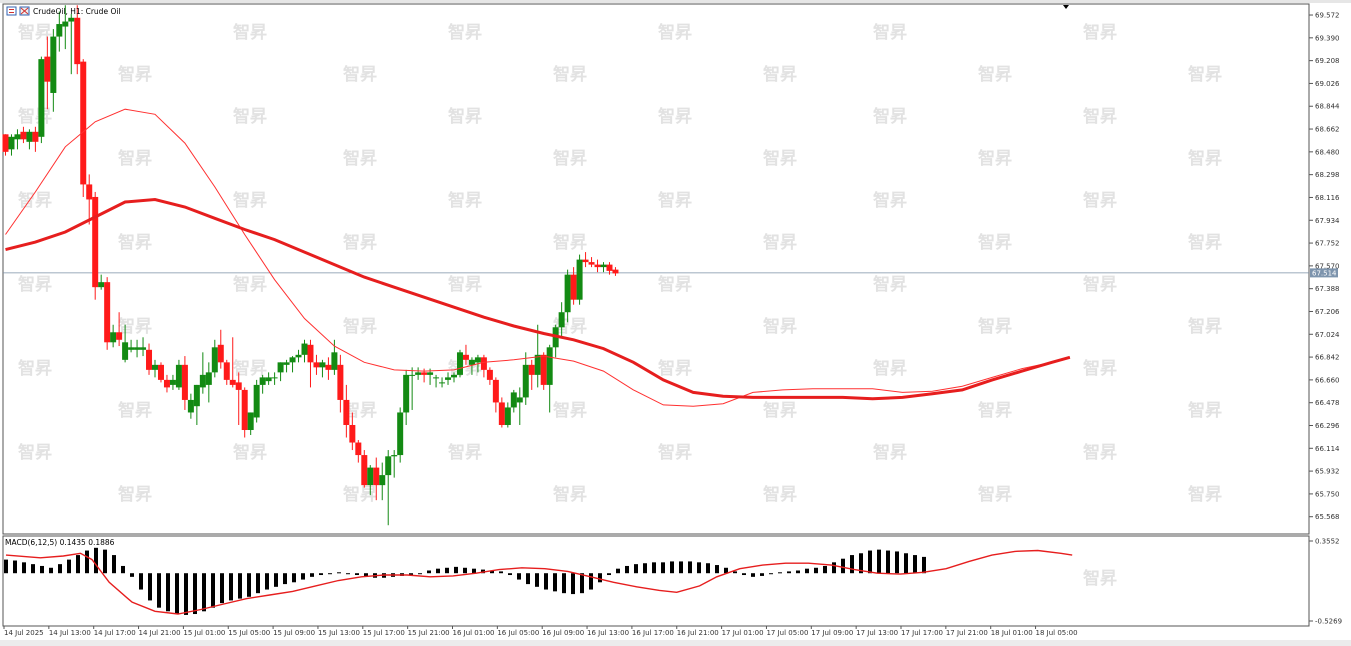  I want to click on time-tick-label-10: 16 Jul 01:00, so click(474, 633).